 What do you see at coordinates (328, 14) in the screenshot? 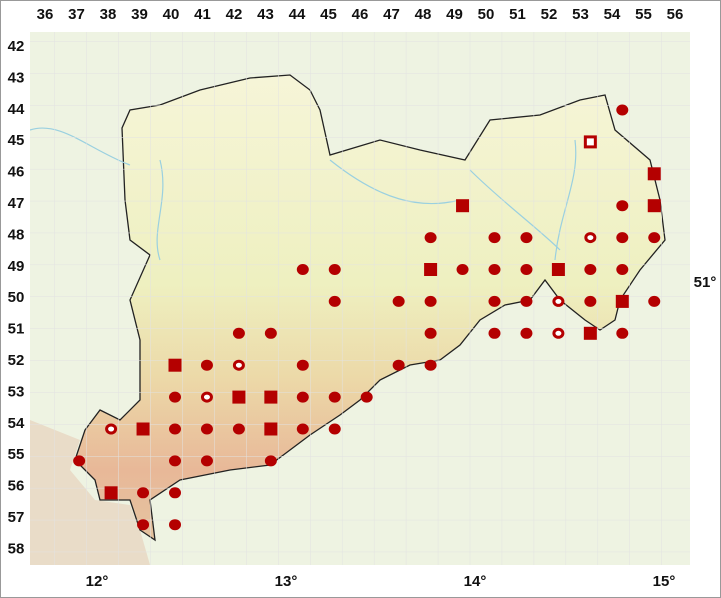
I see `column-label: 45` at bounding box center [328, 14].